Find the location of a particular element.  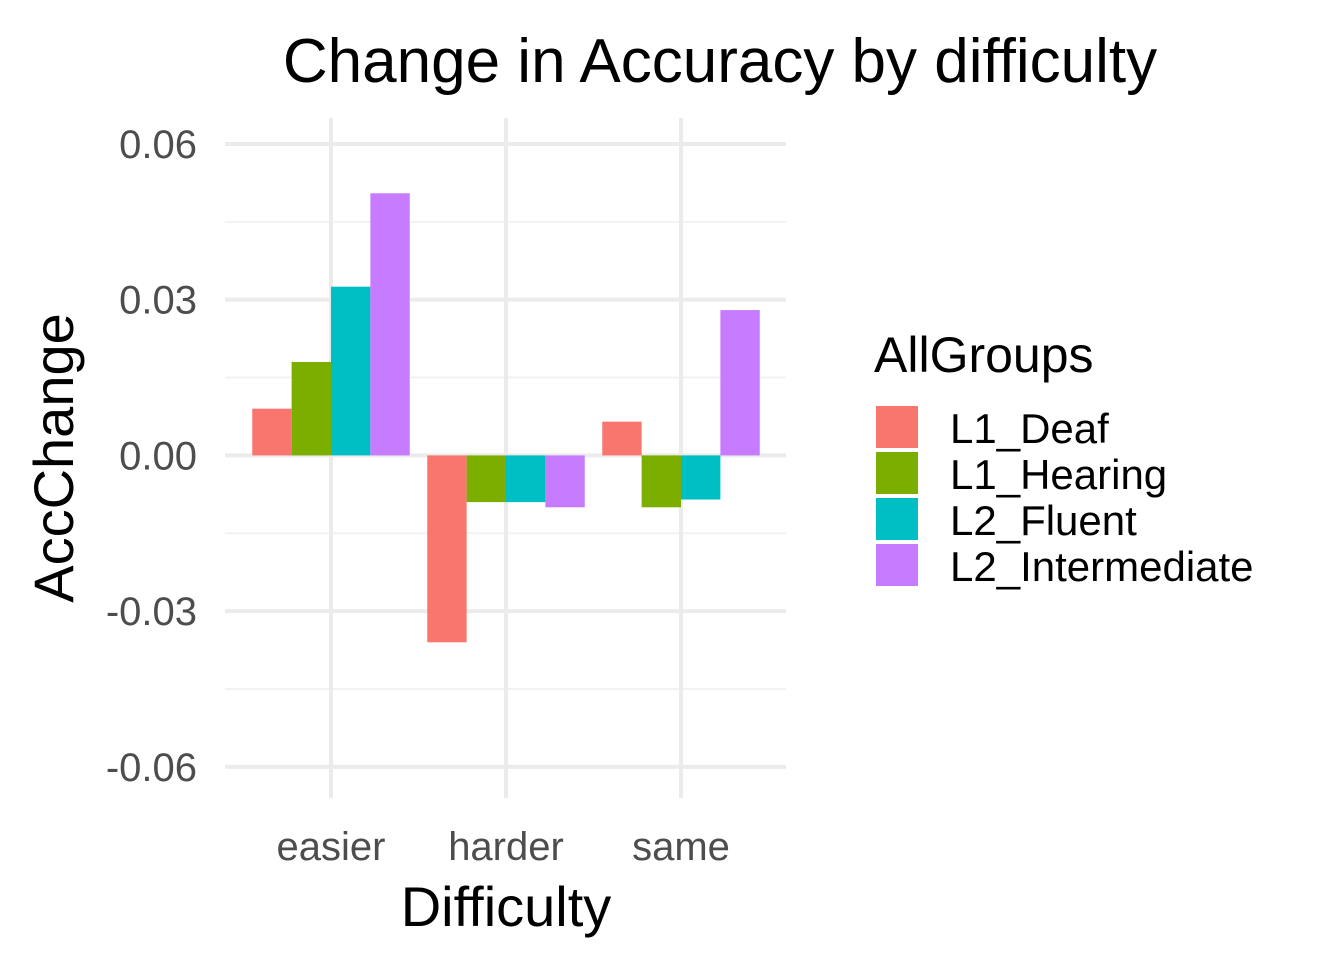

bar-same-L1_Deaf is located at coordinates (622, 438).